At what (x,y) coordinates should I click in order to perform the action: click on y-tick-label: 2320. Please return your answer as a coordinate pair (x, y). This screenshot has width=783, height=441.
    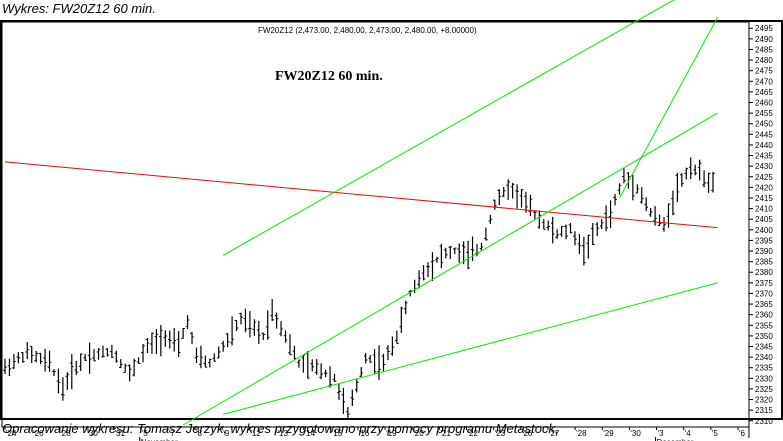
    Looking at the image, I should click on (764, 400).